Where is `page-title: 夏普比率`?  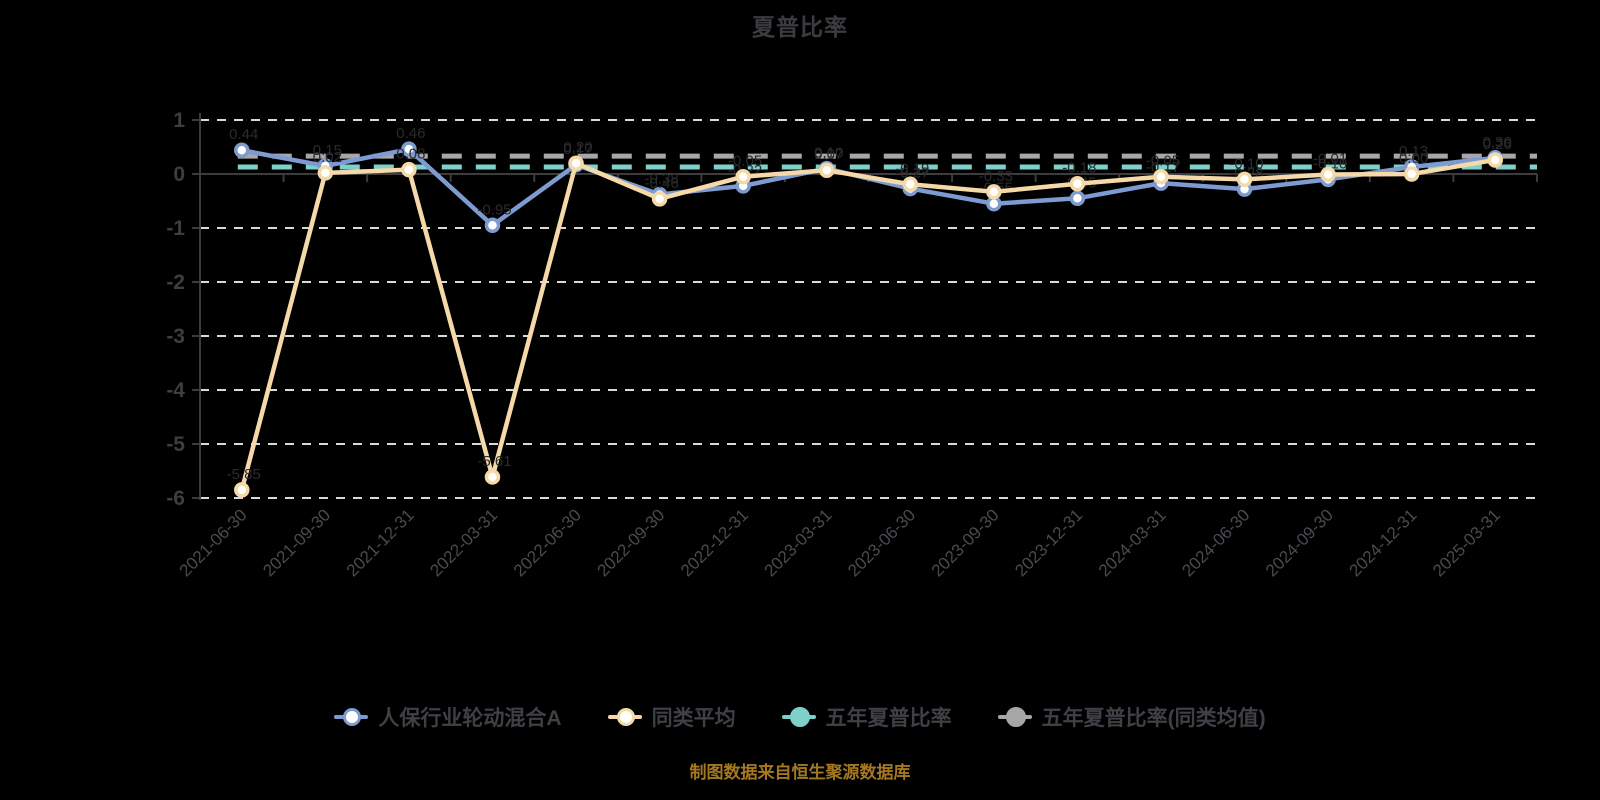
page-title: 夏普比率 is located at coordinates (800, 27).